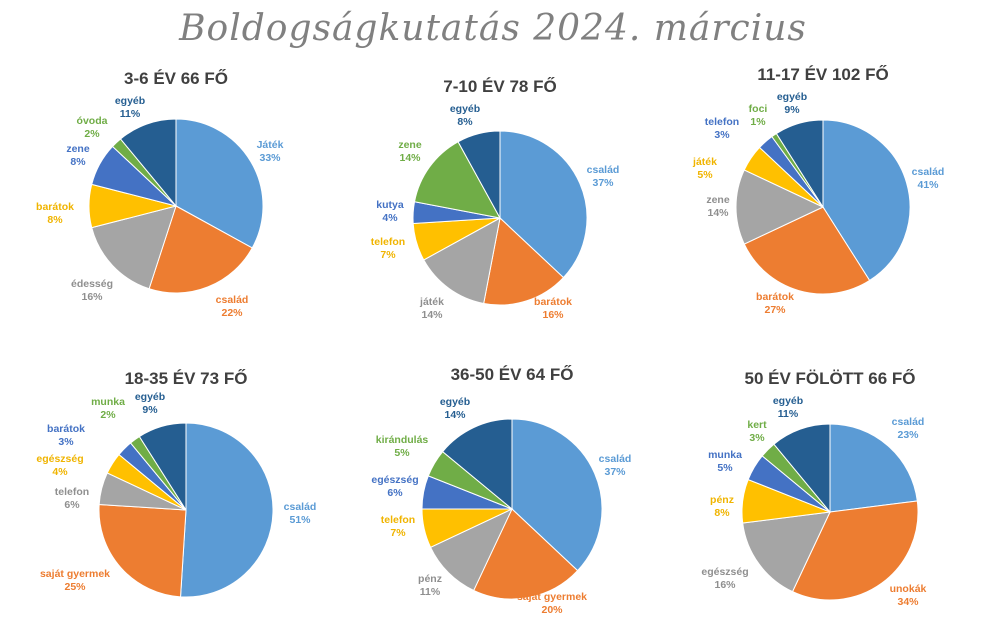  I want to click on pie-slice-Játék, so click(219, 183).